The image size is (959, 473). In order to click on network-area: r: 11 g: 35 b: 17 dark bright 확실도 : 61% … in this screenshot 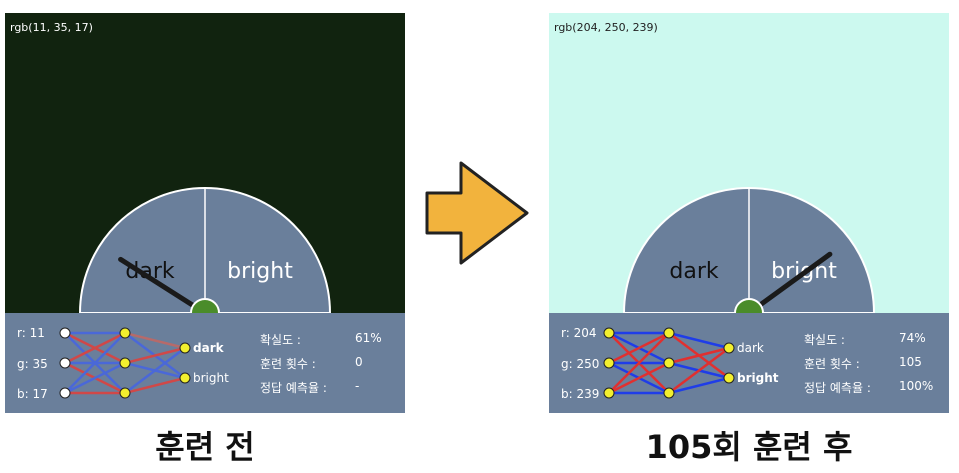, I will do `click(205, 363)`.